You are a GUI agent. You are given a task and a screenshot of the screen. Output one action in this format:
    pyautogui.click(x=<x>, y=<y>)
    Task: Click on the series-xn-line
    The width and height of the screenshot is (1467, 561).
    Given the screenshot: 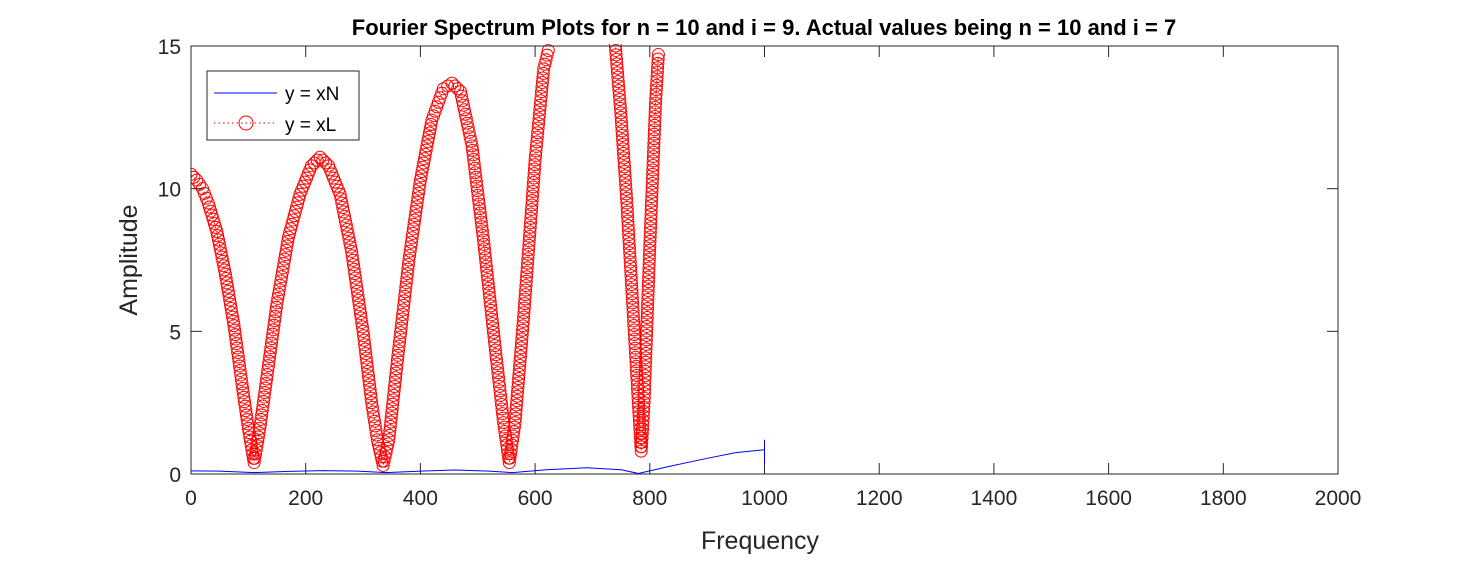 What is the action you would take?
    pyautogui.click(x=478, y=456)
    